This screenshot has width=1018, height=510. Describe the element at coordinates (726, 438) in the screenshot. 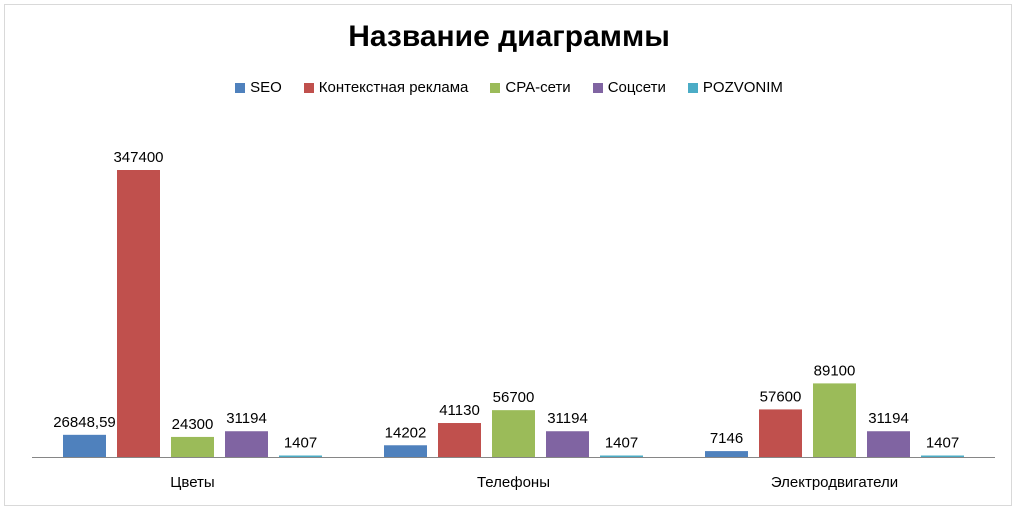

I see `data-label-0-2: 7146` at that location.